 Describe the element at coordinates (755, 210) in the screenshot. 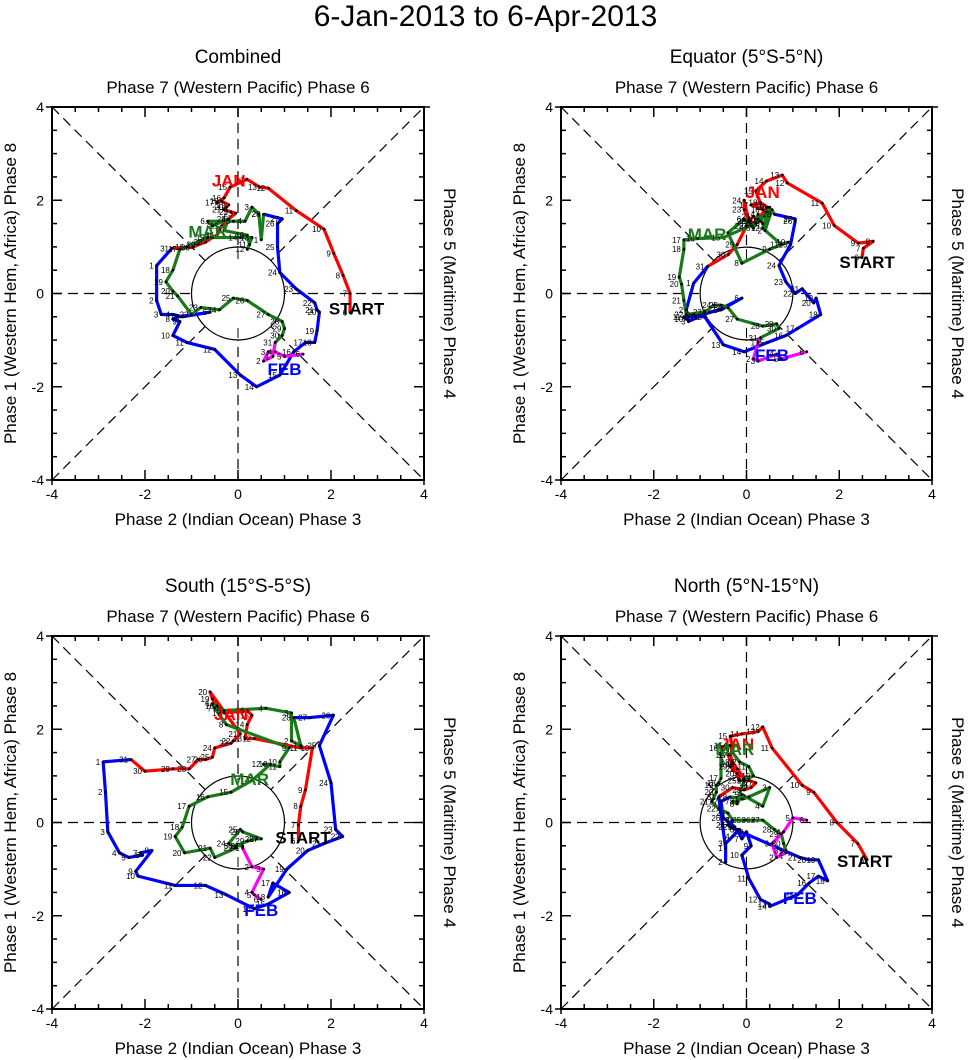

I see `day-label: 16` at that location.